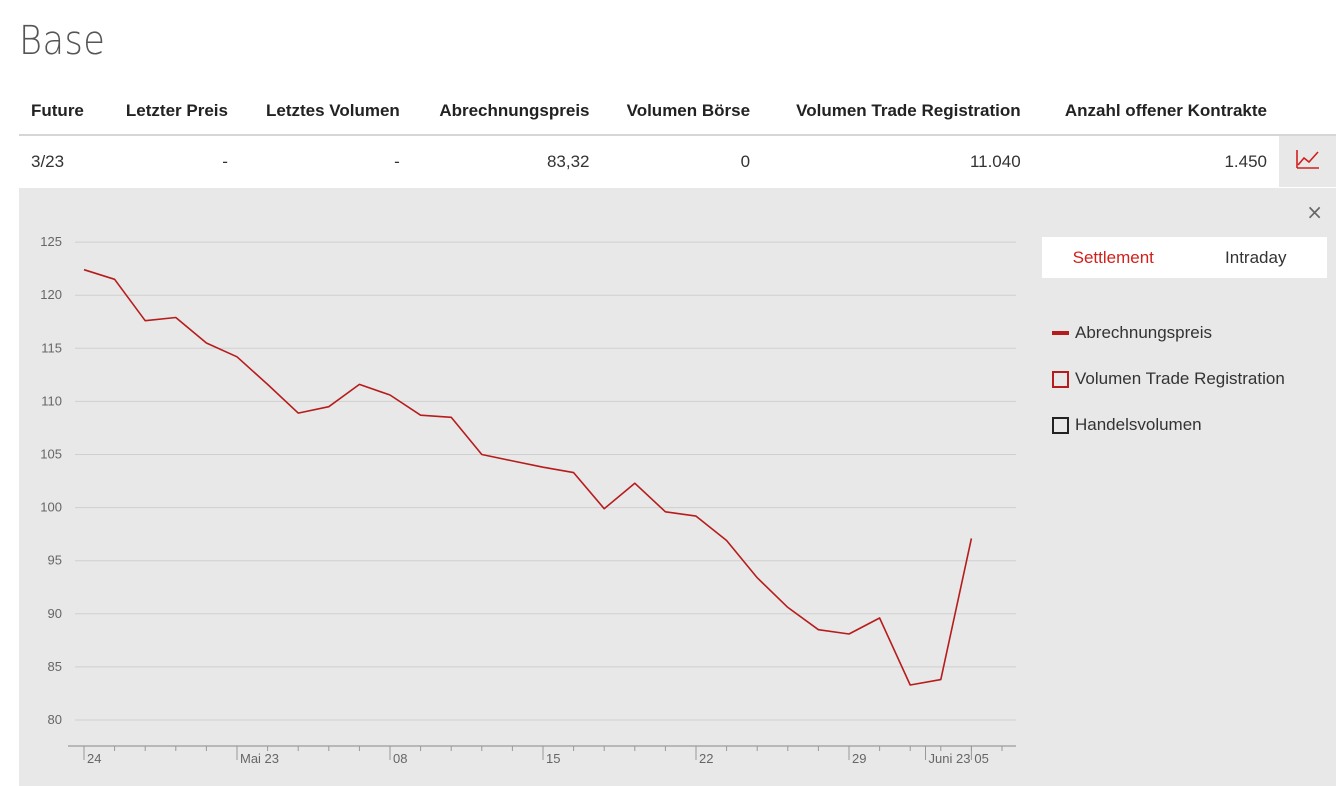 The height and width of the screenshot is (786, 1336). I want to click on legend-item-settlement-price: Abrechnungspreis, so click(1168, 333).